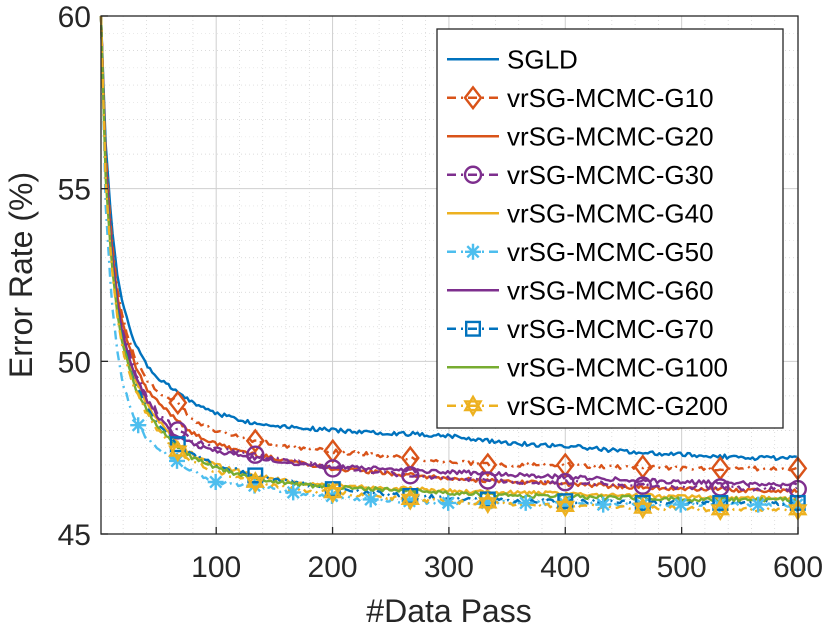  What do you see at coordinates (74, 535) in the screenshot?
I see `y-tick-label: 45` at bounding box center [74, 535].